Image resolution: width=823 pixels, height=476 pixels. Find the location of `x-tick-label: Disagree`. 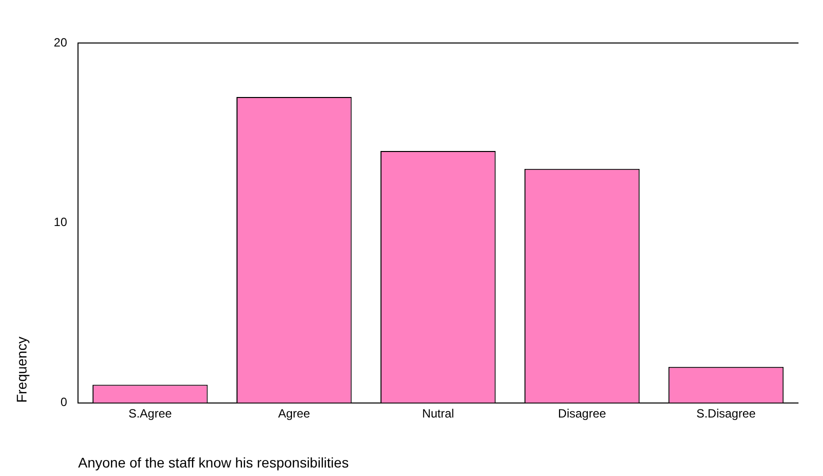

x-tick-label: Disagree is located at coordinates (582, 413).